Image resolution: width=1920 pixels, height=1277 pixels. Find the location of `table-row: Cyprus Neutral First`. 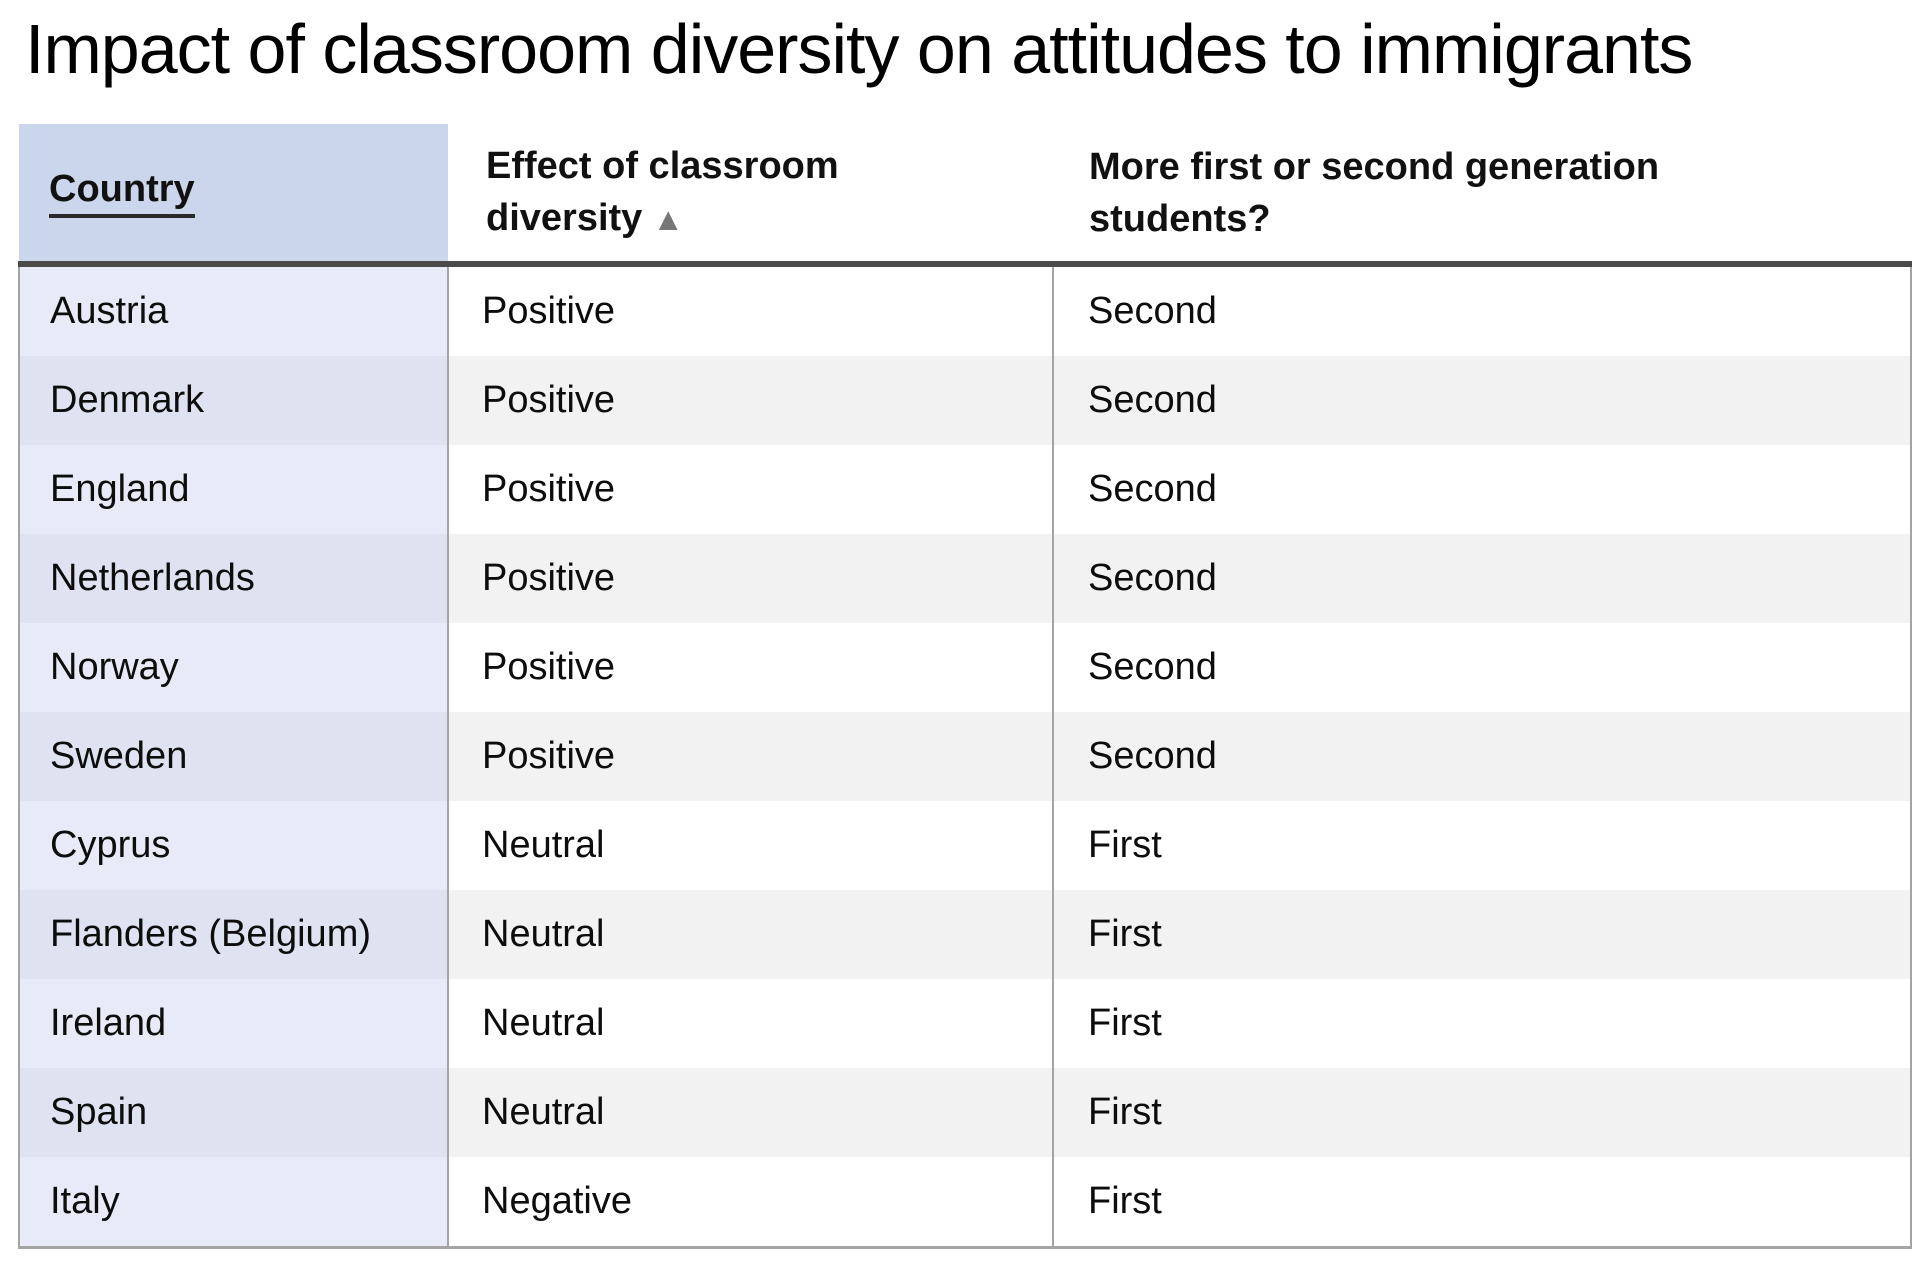

table-row: Cyprus Neutral First is located at coordinates (965, 845).